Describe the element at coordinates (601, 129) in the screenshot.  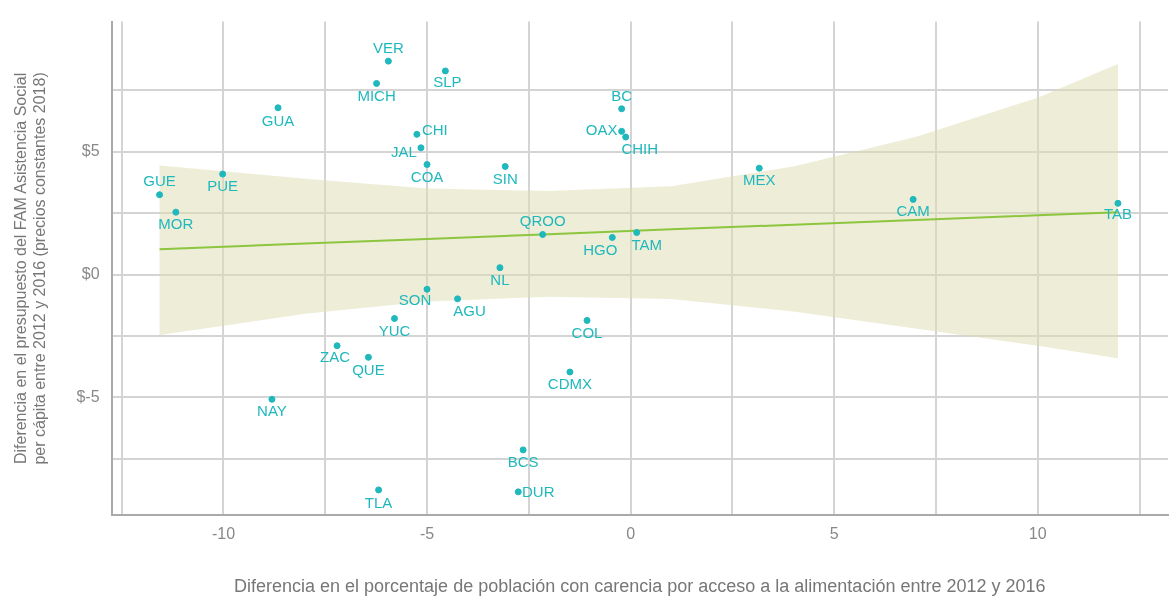
I see `annotation: OAX` at that location.